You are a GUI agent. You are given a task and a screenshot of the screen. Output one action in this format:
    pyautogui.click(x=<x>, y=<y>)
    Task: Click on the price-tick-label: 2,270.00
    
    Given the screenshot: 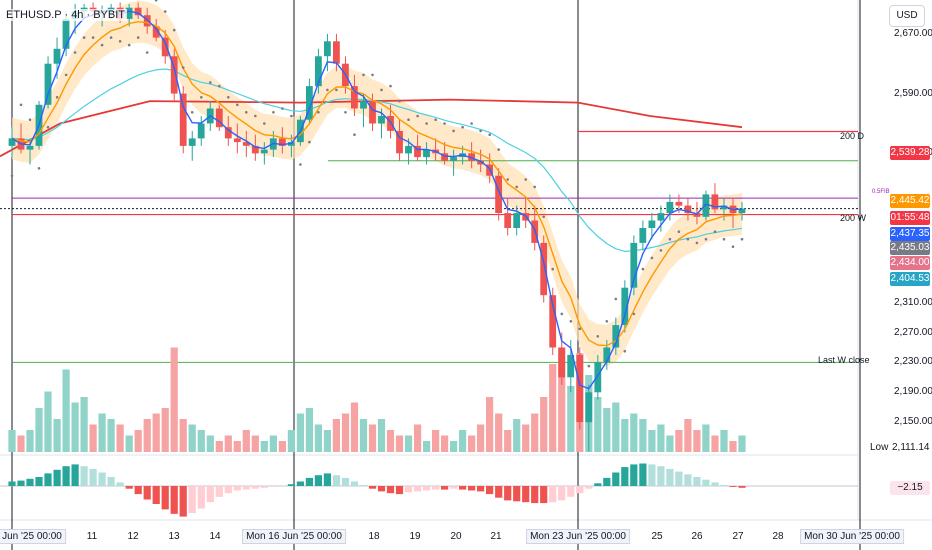 What is the action you would take?
    pyautogui.click(x=913, y=332)
    